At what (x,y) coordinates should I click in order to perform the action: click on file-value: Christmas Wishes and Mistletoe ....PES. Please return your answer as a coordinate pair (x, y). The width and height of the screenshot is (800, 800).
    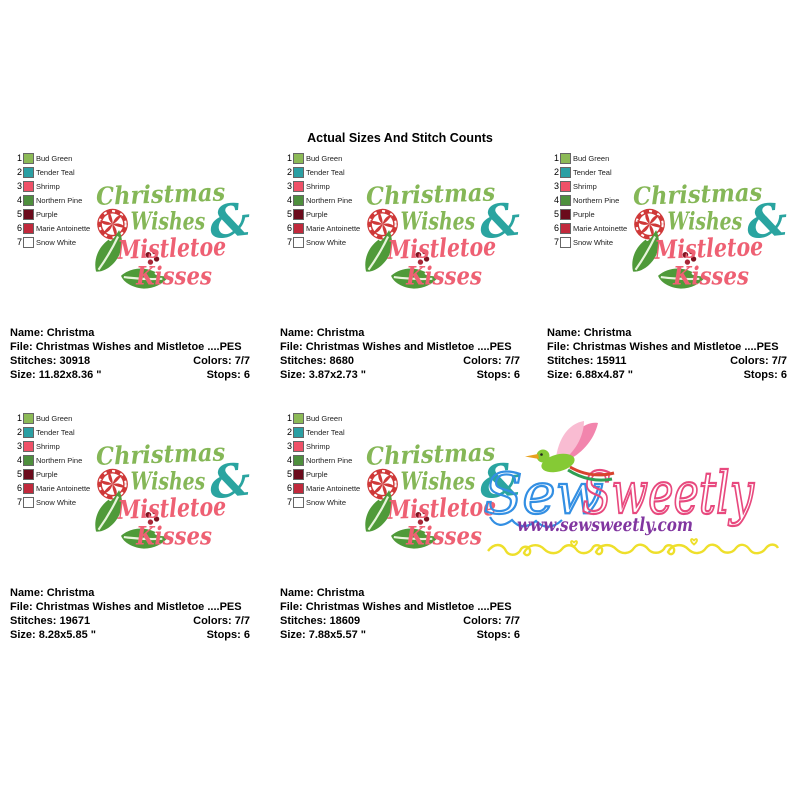
    Looking at the image, I should click on (138, 607).